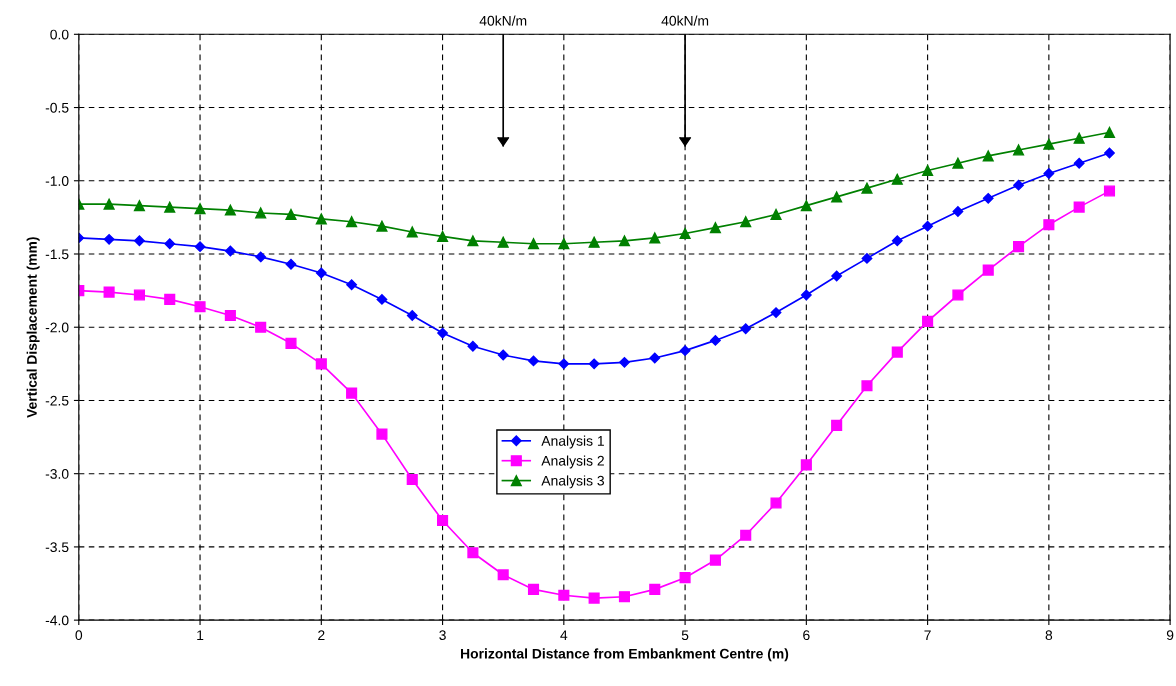 This screenshot has width=1176, height=686. What do you see at coordinates (57, 181) in the screenshot?
I see `y-tick-label: -1.0` at bounding box center [57, 181].